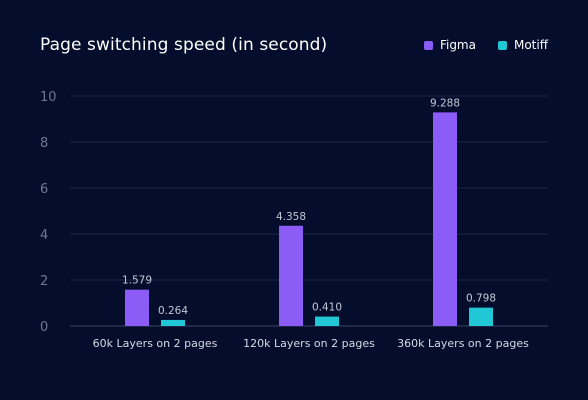  I want to click on data-label-figma-3: 9.288, so click(445, 103).